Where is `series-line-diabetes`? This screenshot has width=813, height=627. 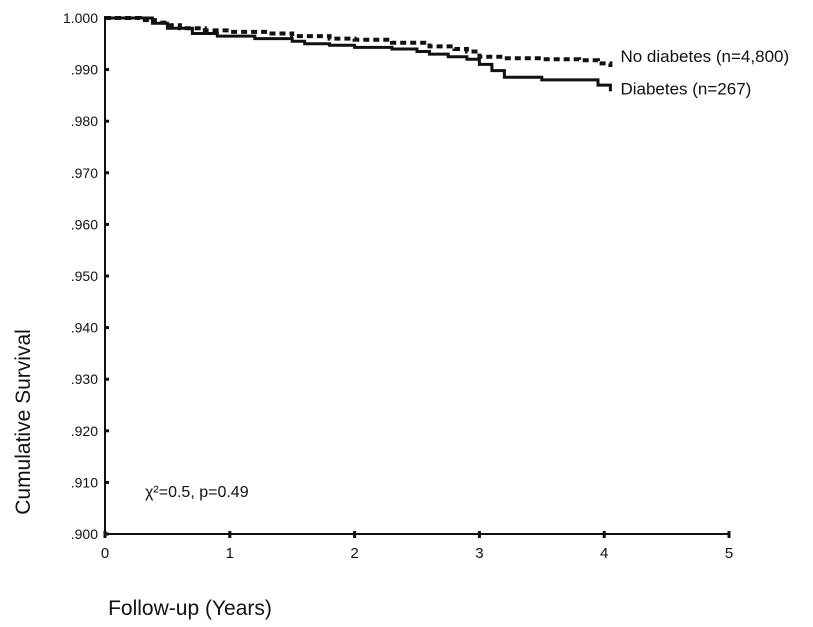 series-line-diabetes is located at coordinates (358, 54).